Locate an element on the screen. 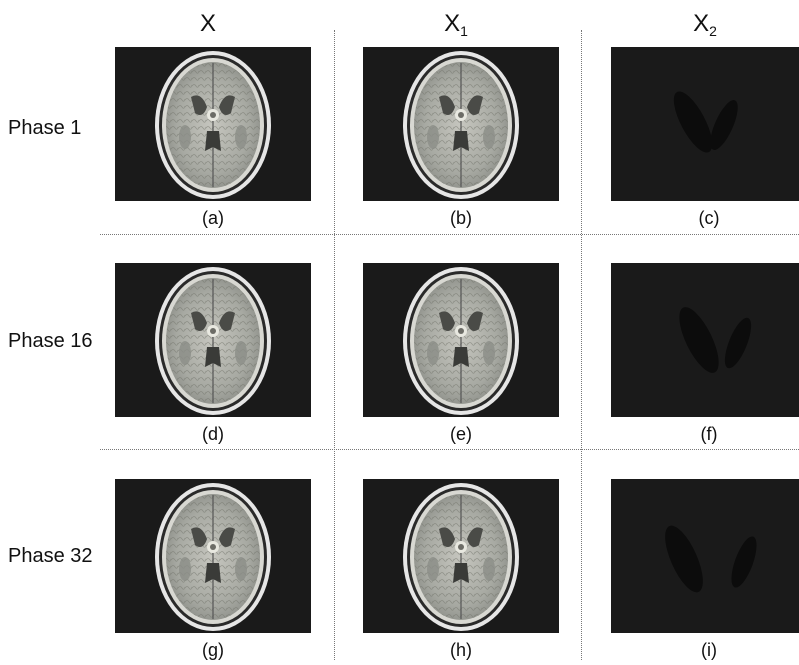 The width and height of the screenshot is (799, 665). panel-caption: (e) is located at coordinates (461, 434).